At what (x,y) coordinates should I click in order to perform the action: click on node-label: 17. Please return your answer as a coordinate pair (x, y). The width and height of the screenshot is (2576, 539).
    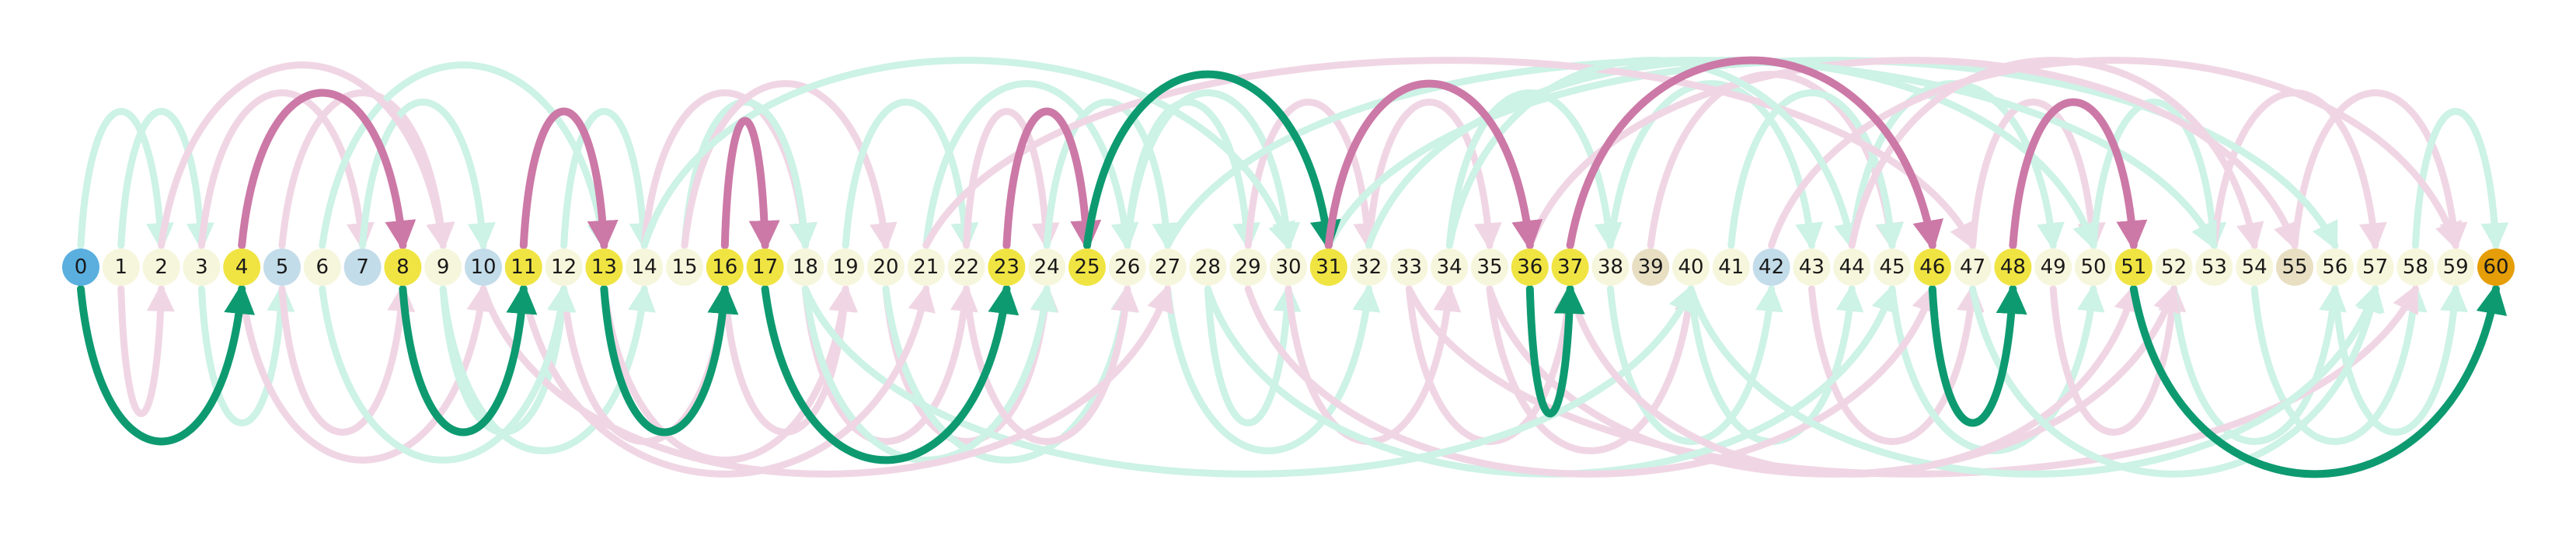
    Looking at the image, I should click on (765, 267).